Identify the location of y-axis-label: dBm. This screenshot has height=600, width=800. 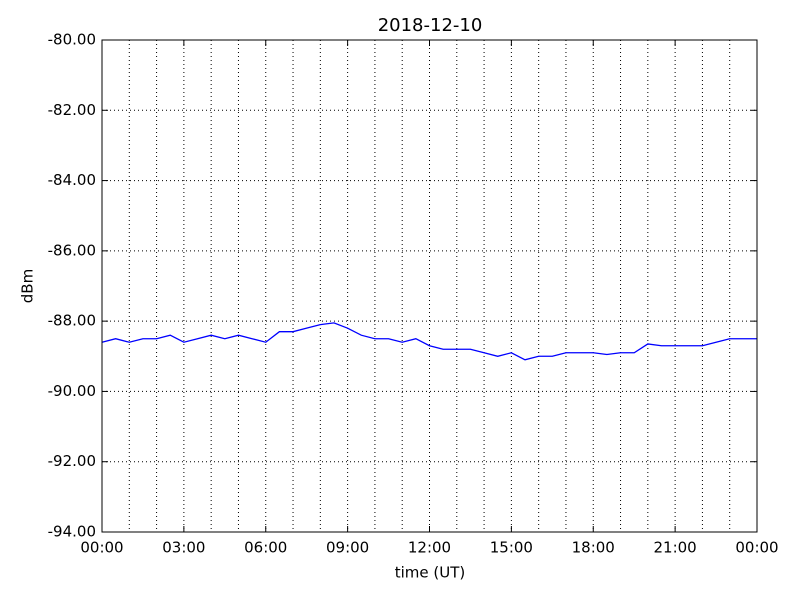
(28, 286).